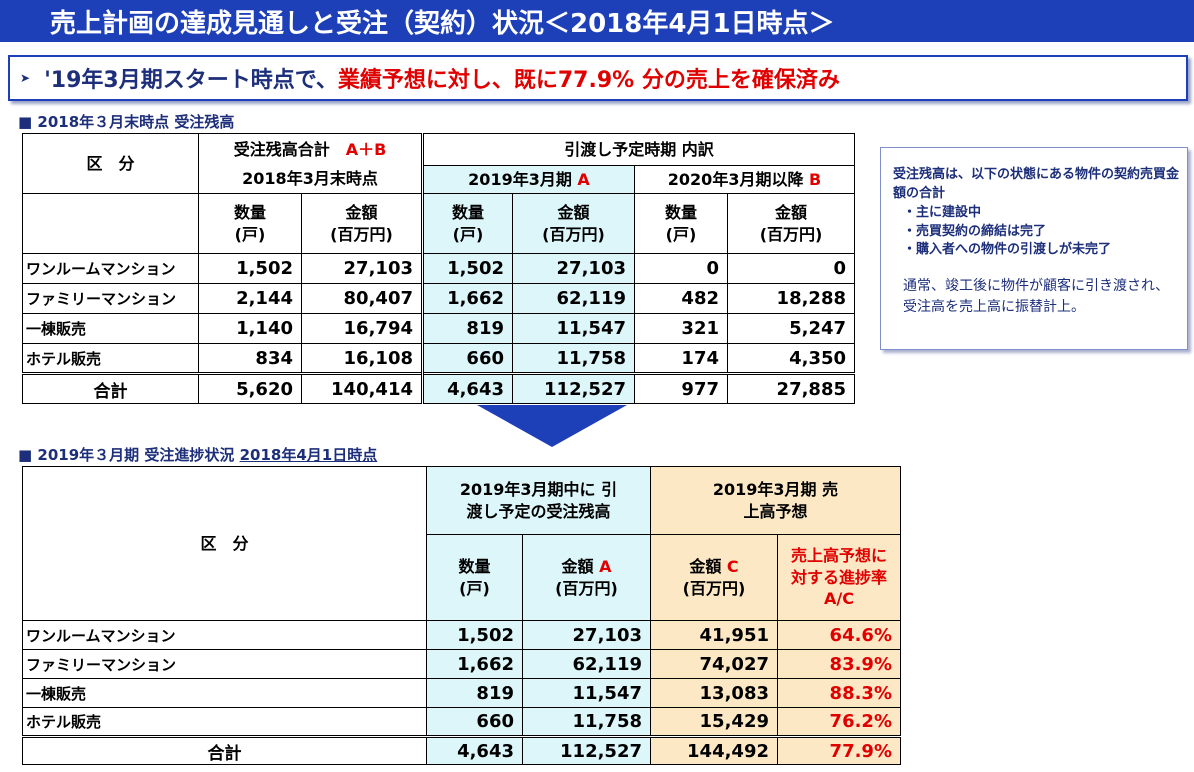 This screenshot has height=772, width=1194. I want to click on chevron-right-icon: ➤, so click(25, 78).